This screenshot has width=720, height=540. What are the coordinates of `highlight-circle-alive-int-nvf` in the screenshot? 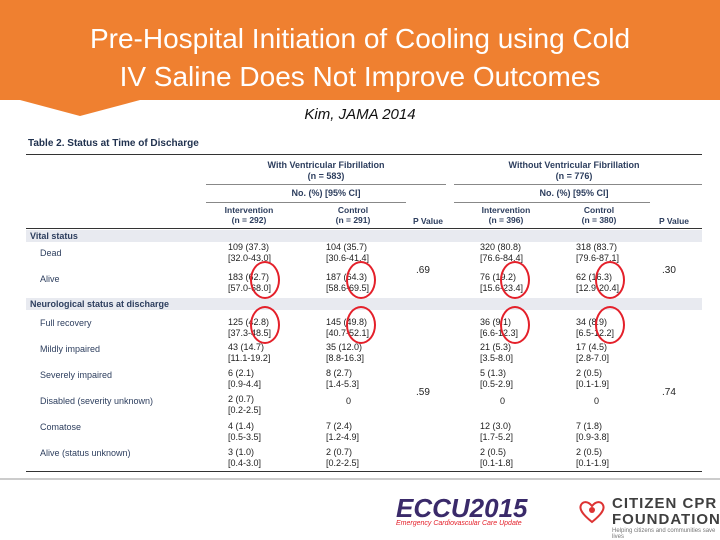 It's located at (515, 280).